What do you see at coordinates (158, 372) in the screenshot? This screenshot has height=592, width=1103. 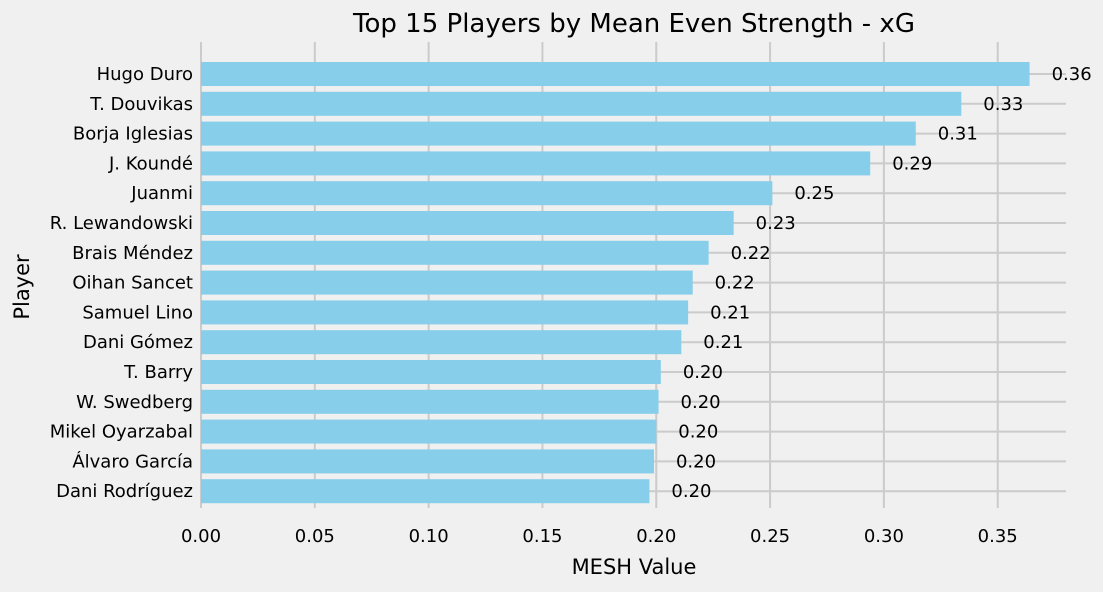 I see `y-tick-label: T. Barry` at bounding box center [158, 372].